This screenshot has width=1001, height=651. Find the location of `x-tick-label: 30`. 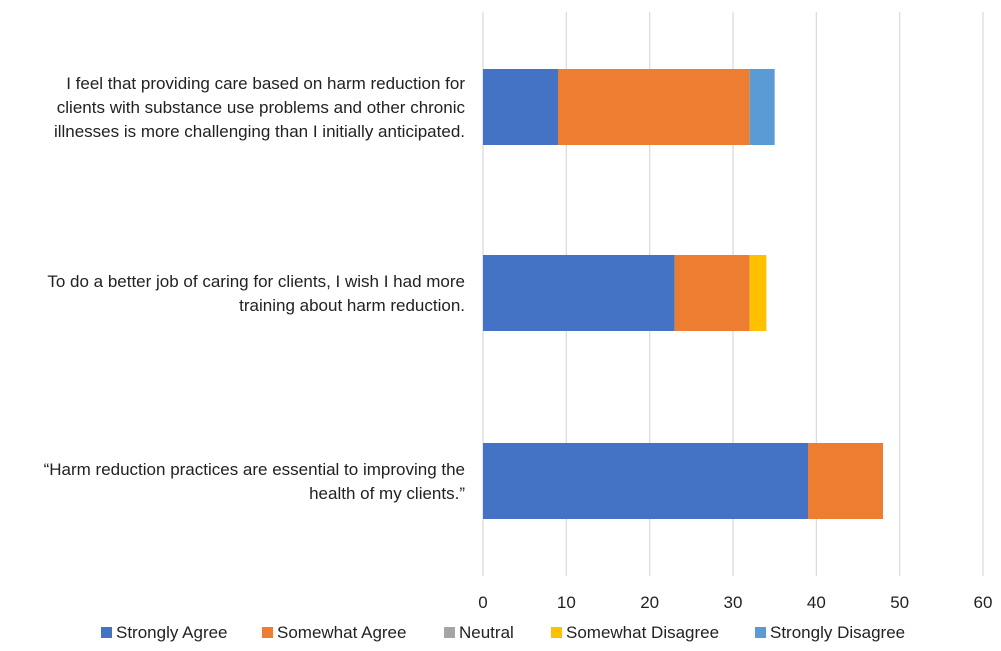

x-tick-label: 30 is located at coordinates (733, 602).